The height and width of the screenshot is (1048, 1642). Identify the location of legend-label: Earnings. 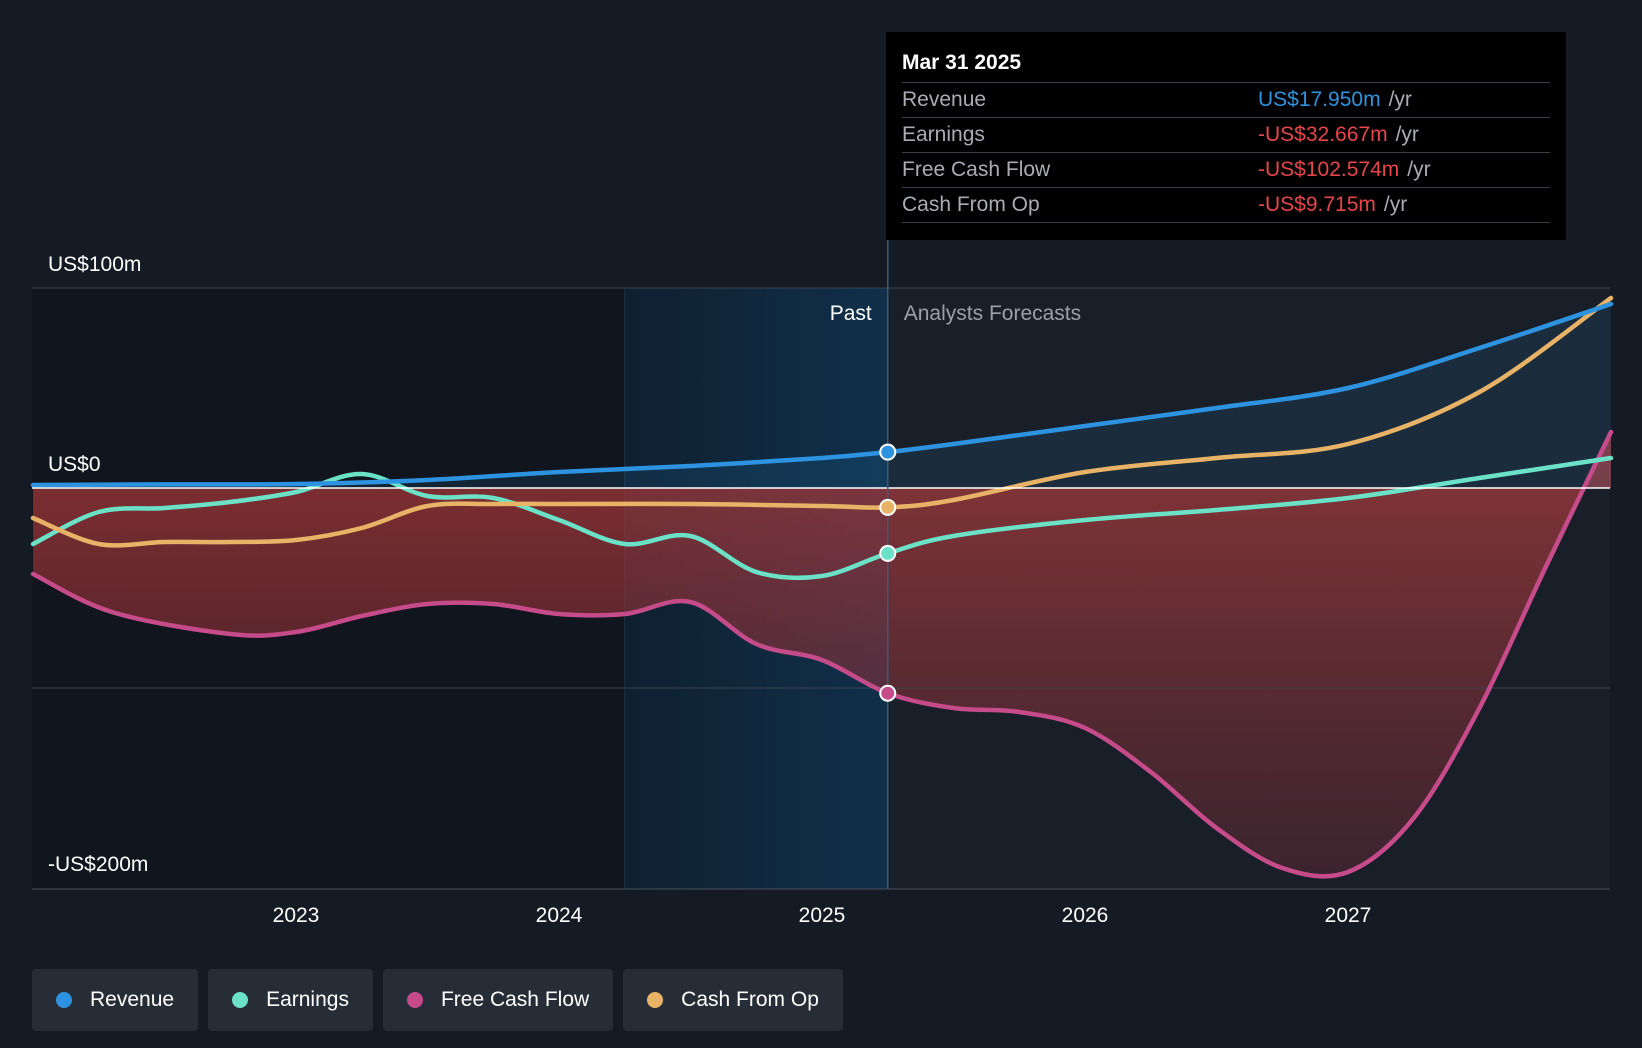
(307, 999).